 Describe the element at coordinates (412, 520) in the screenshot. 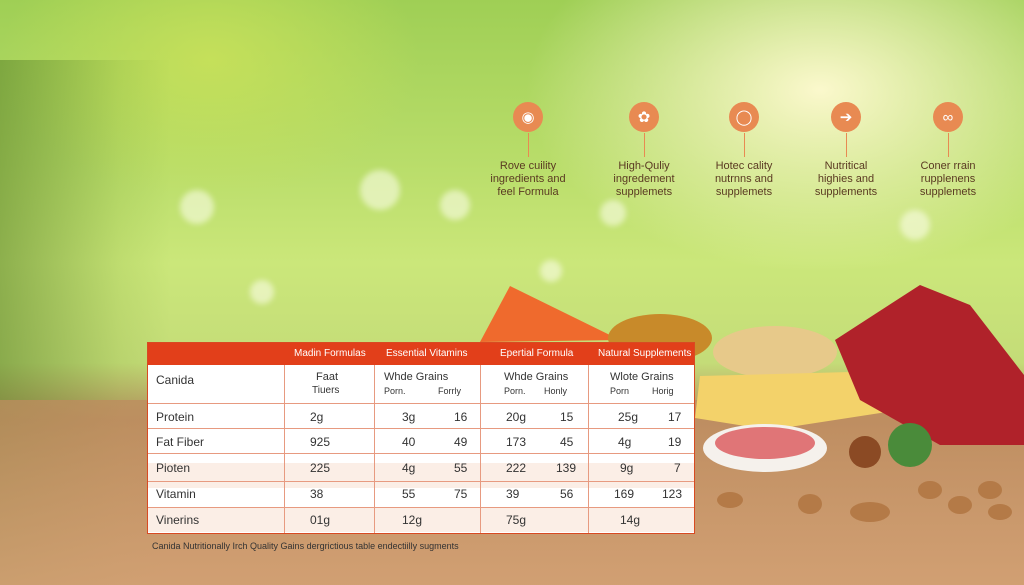

I see `table-cell: 12g` at that location.